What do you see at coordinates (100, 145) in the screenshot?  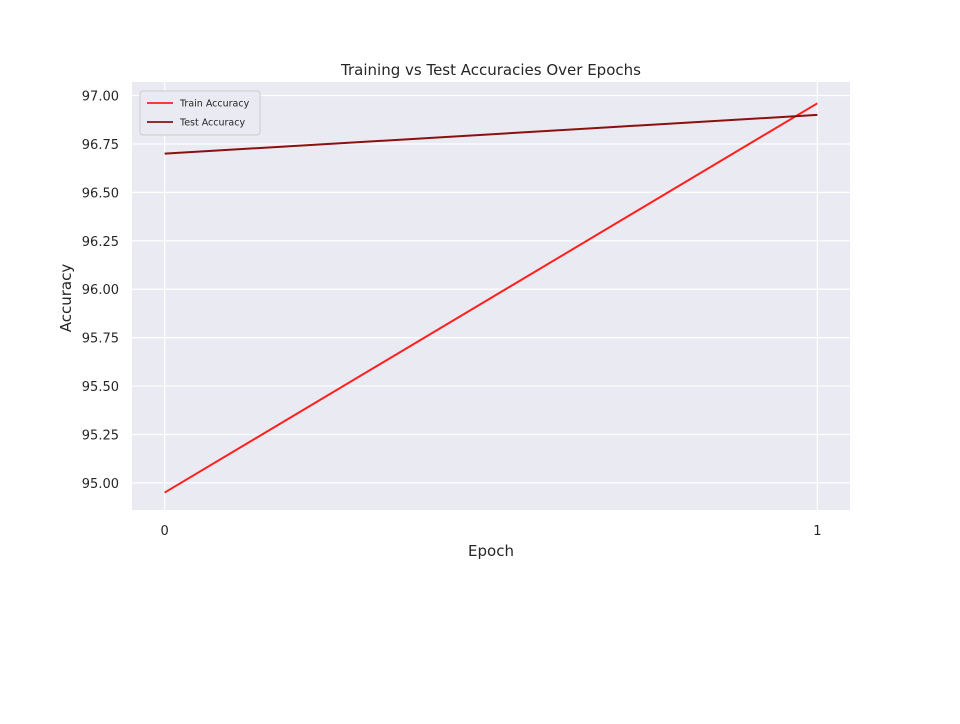 I see `y-tick-label: 96.75` at bounding box center [100, 145].